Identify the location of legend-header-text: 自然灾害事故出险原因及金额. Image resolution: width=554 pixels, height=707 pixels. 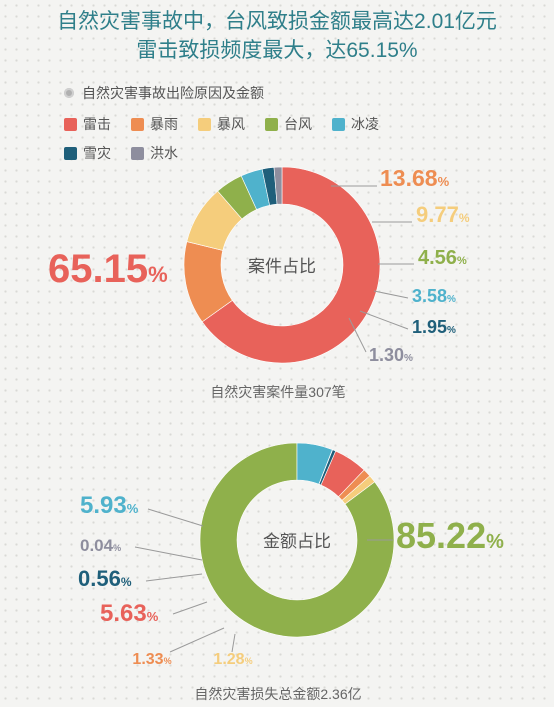
(173, 93).